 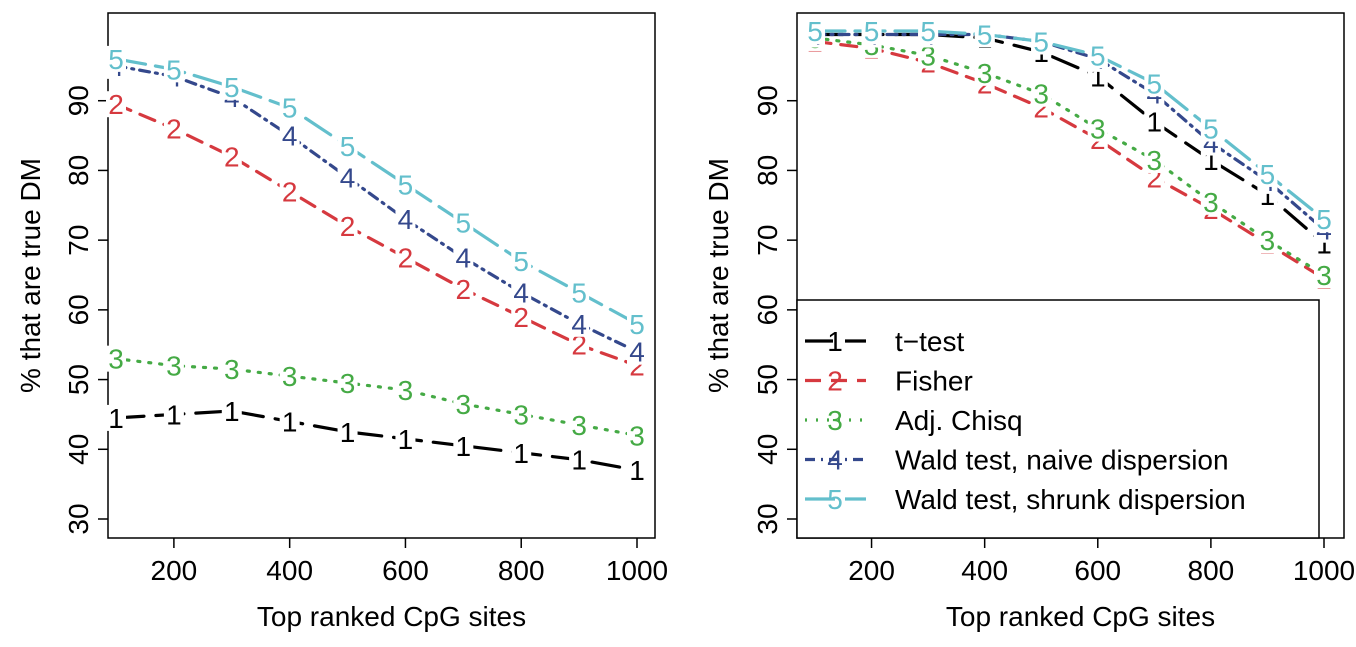 I want to click on y-tick-label: 90, so click(x=767, y=100).